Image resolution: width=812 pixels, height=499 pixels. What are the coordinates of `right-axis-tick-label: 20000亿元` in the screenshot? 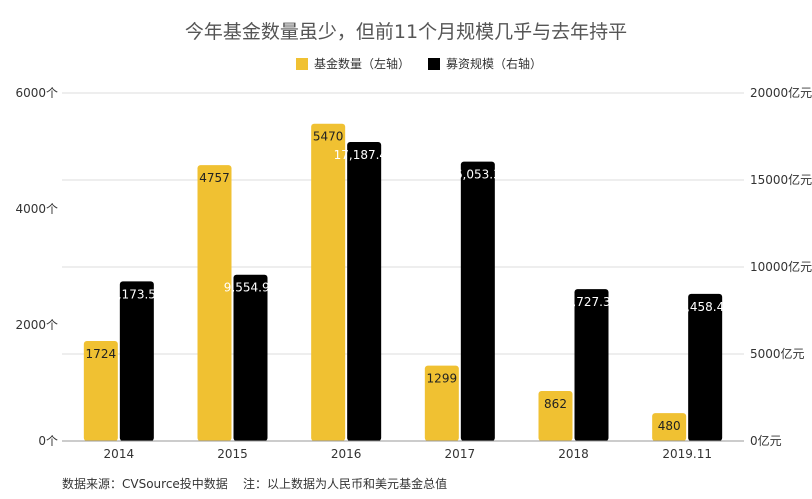 It's located at (781, 92).